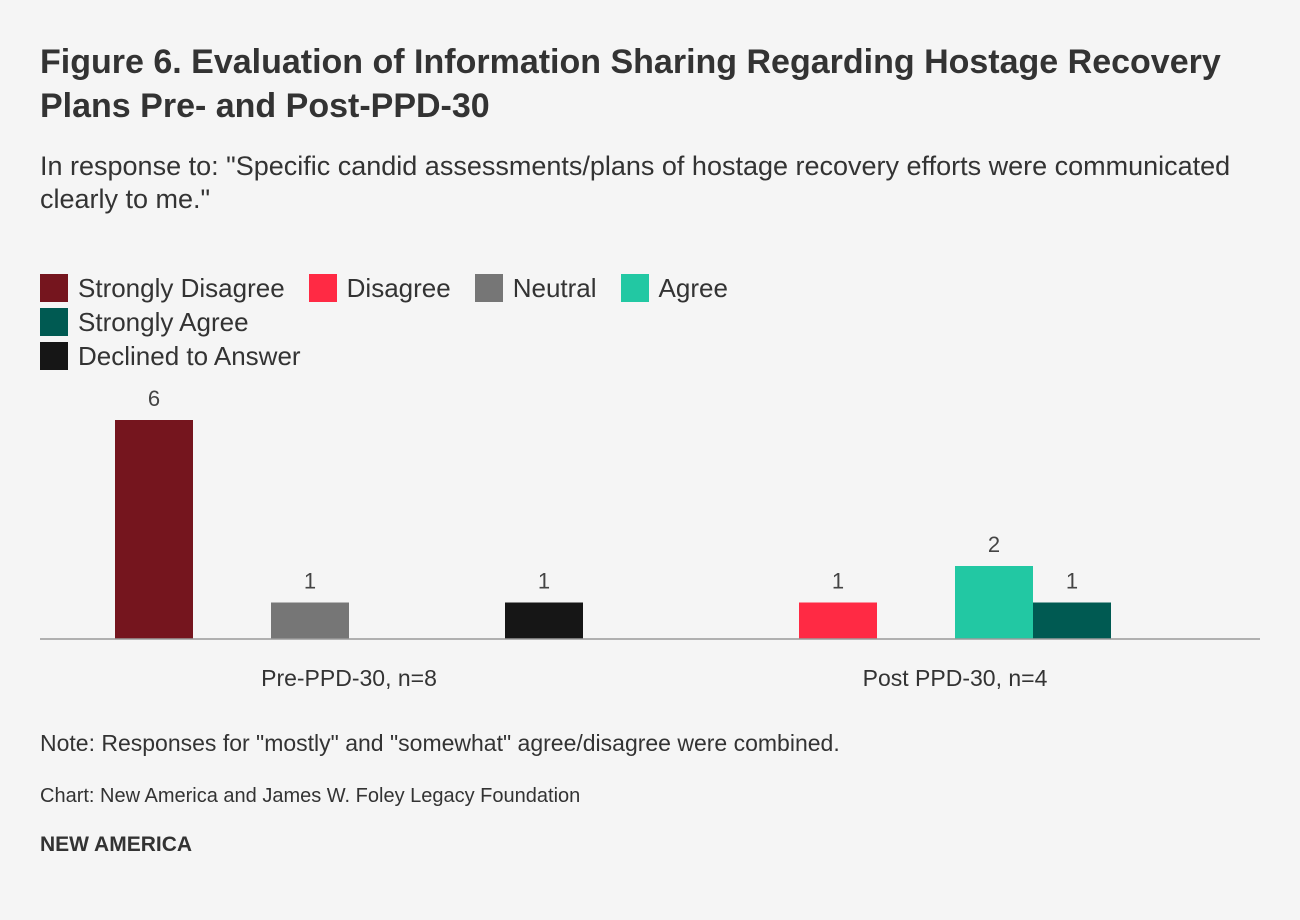  I want to click on data-label: 6, so click(154, 398).